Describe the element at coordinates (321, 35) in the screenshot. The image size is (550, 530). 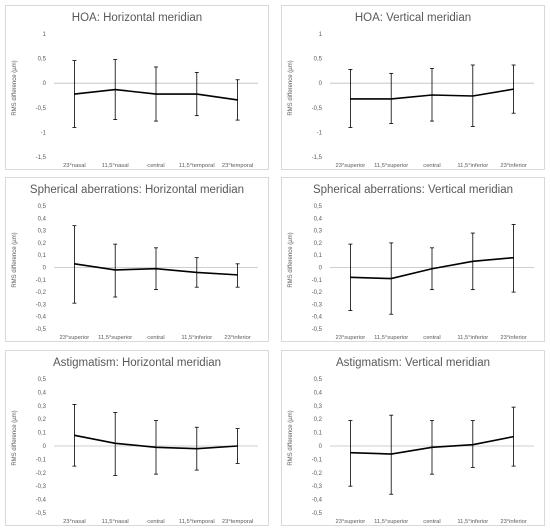
I see `y-tick-label: 1` at that location.